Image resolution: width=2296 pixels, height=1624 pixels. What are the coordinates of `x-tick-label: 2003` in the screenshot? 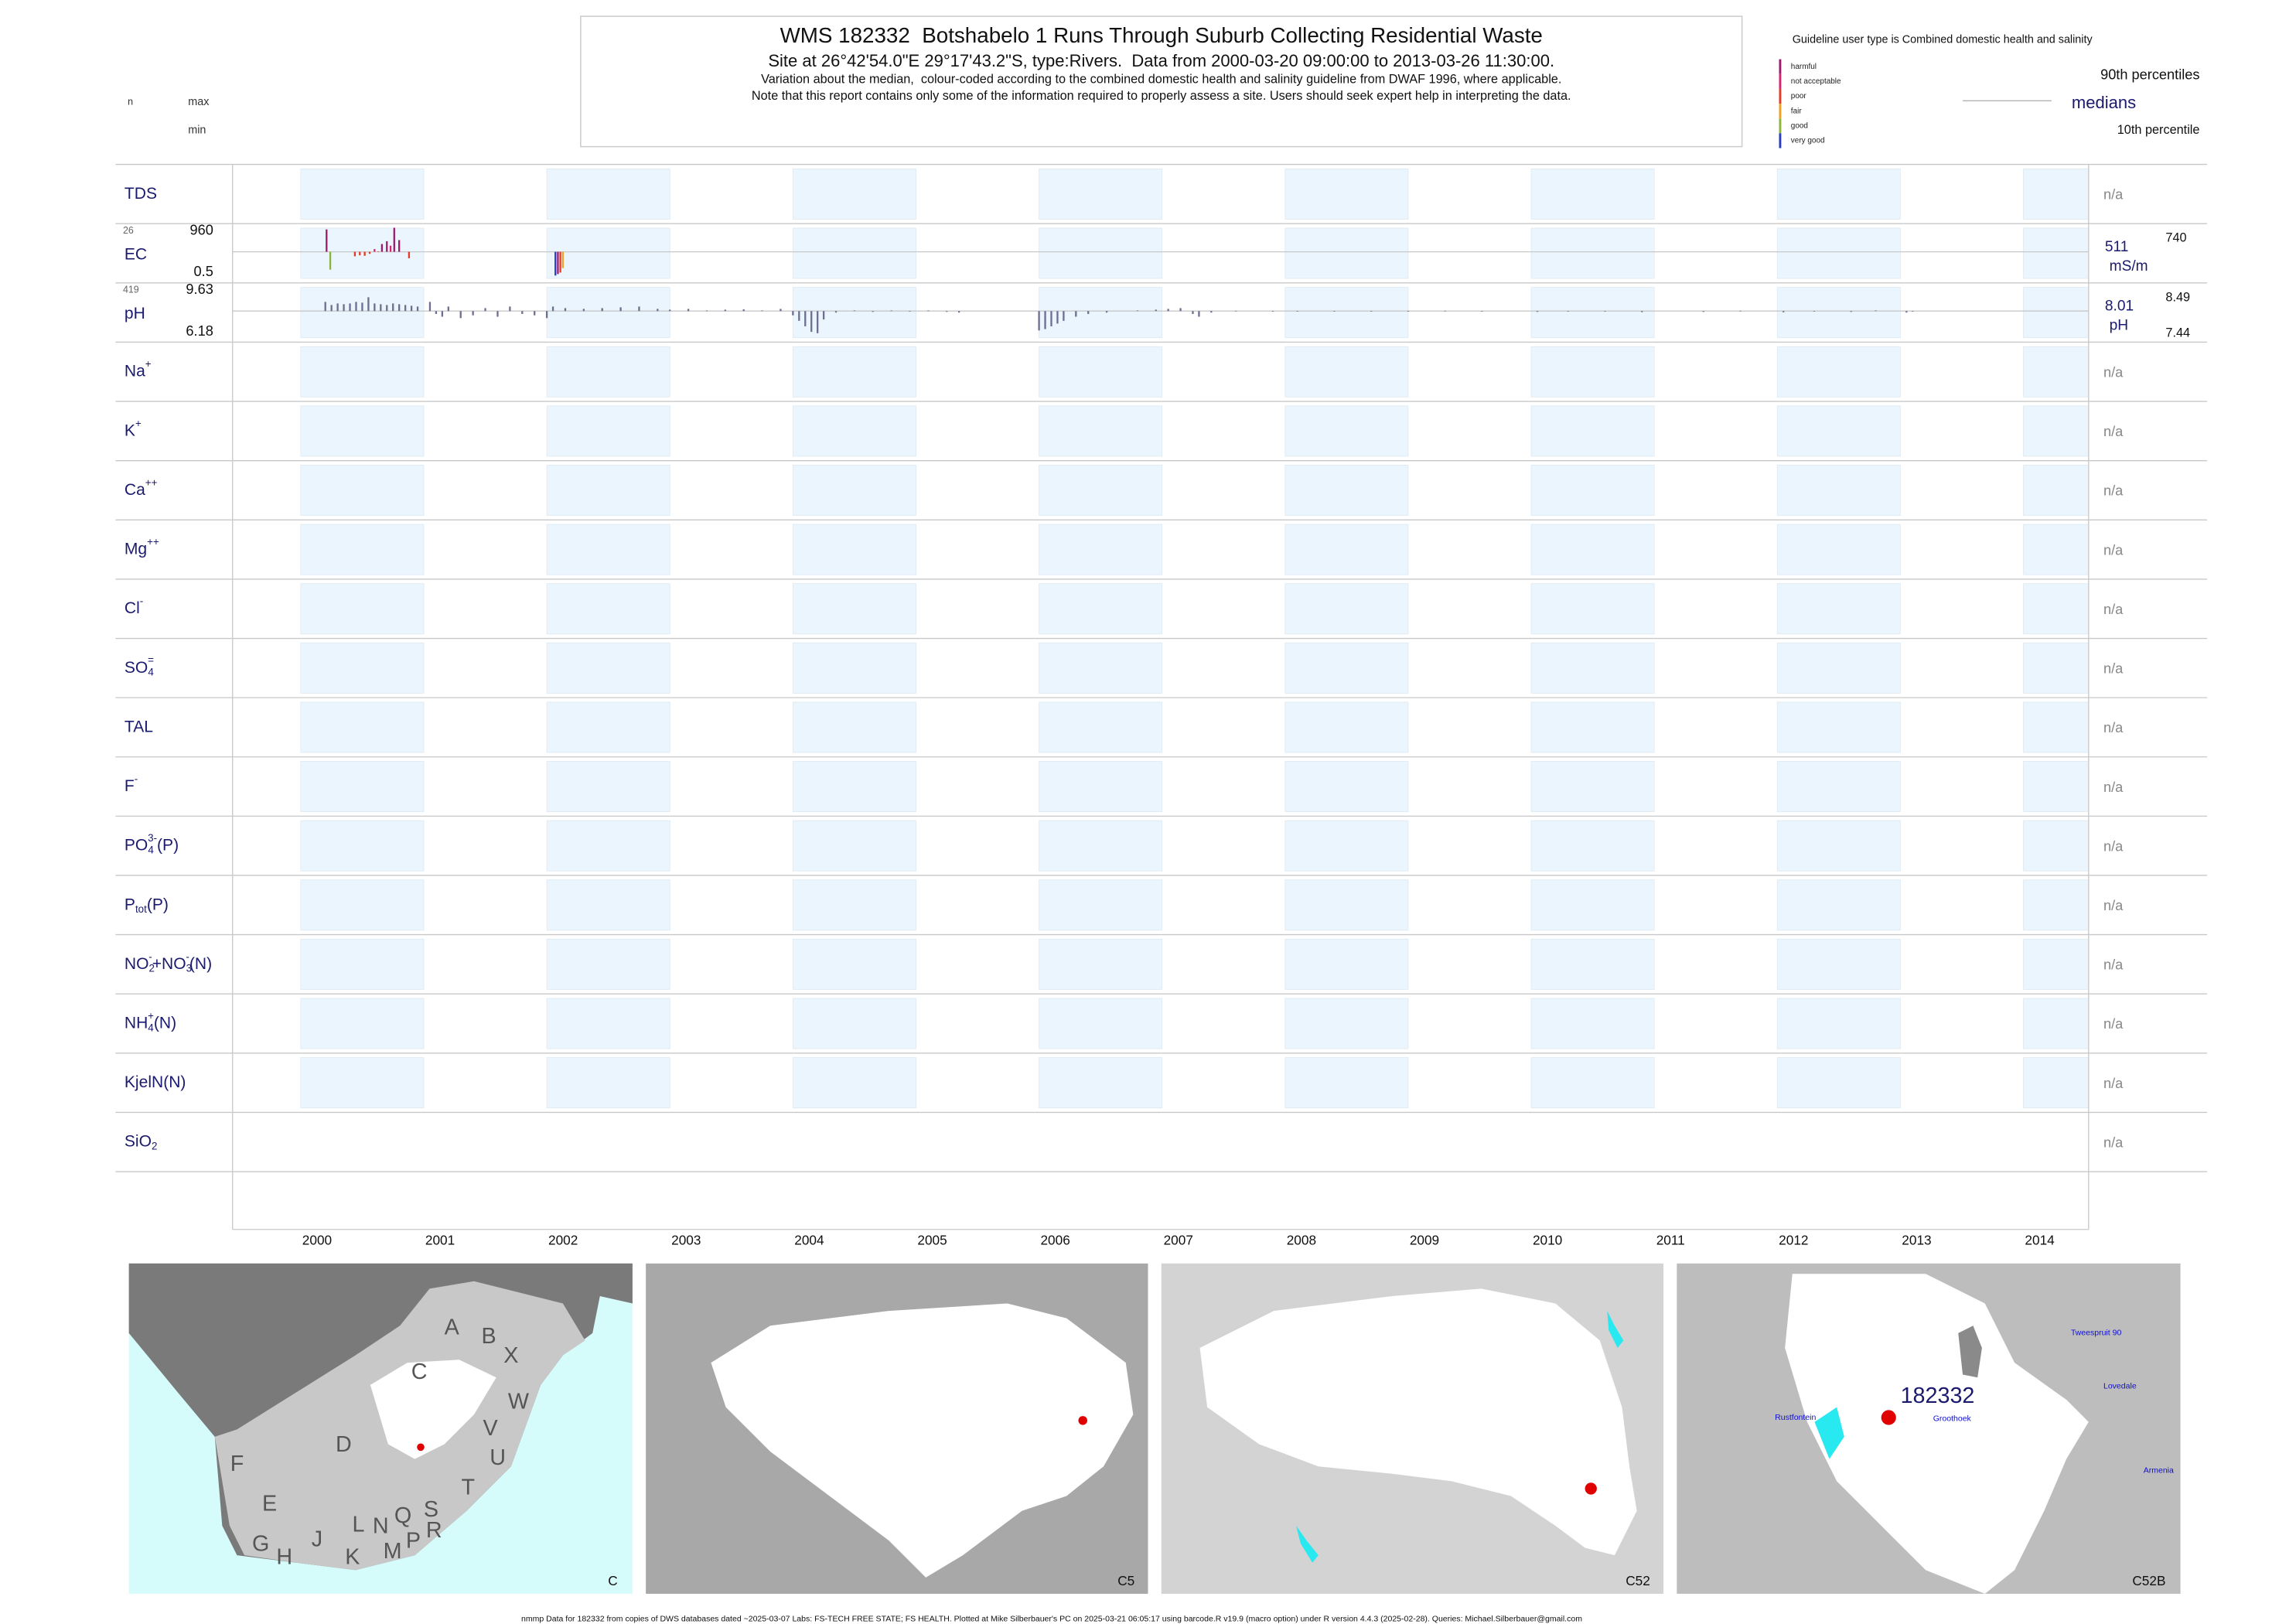 It's located at (686, 1240).